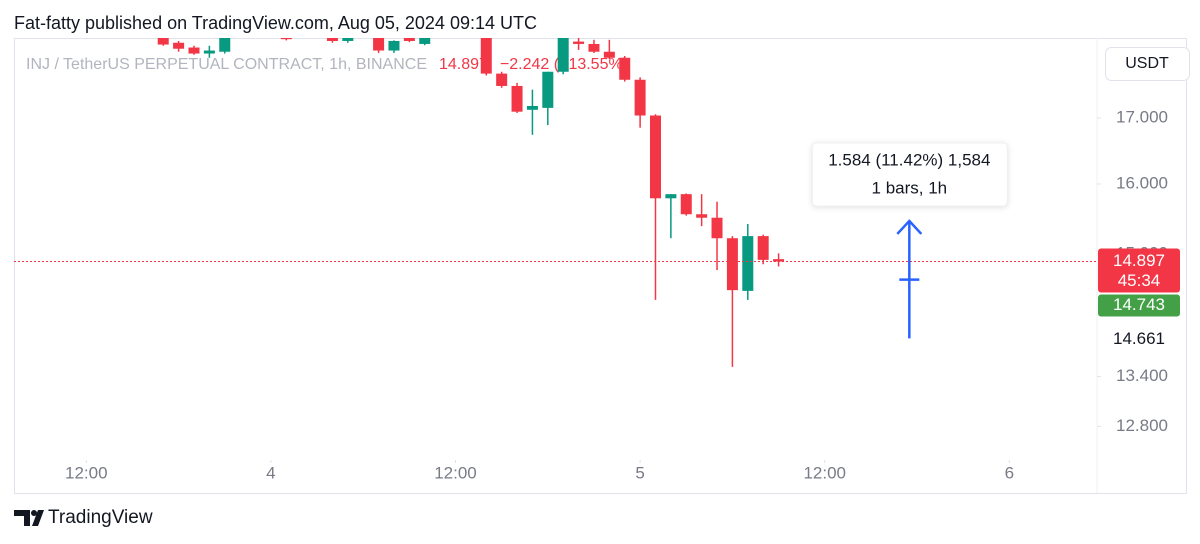  I want to click on price-tag, so click(1139, 305).